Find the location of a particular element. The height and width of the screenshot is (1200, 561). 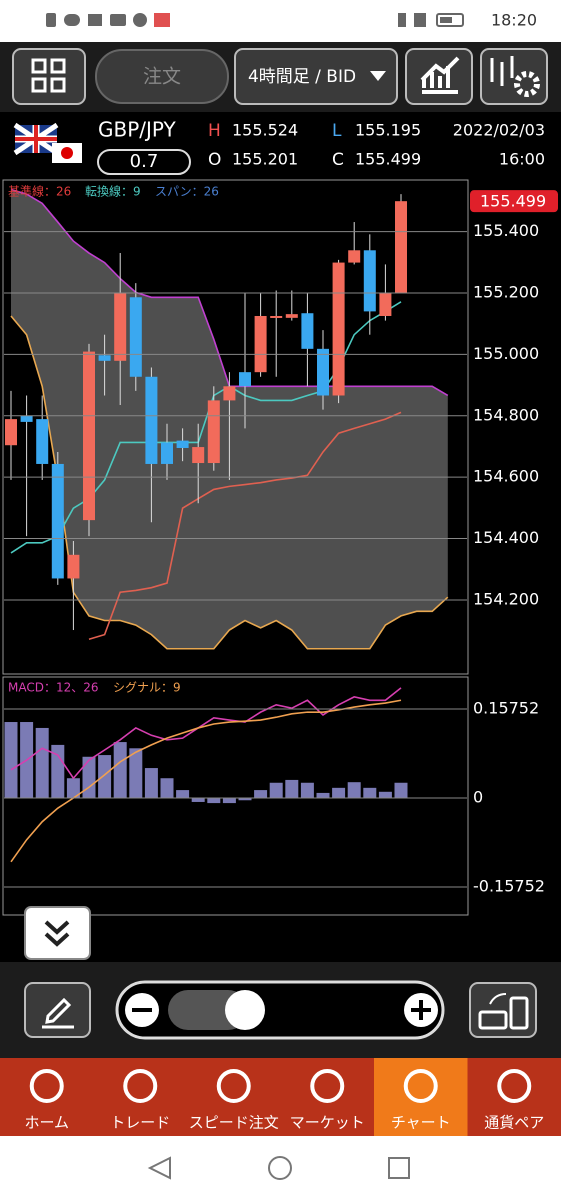

draw-button is located at coordinates (57, 1010).